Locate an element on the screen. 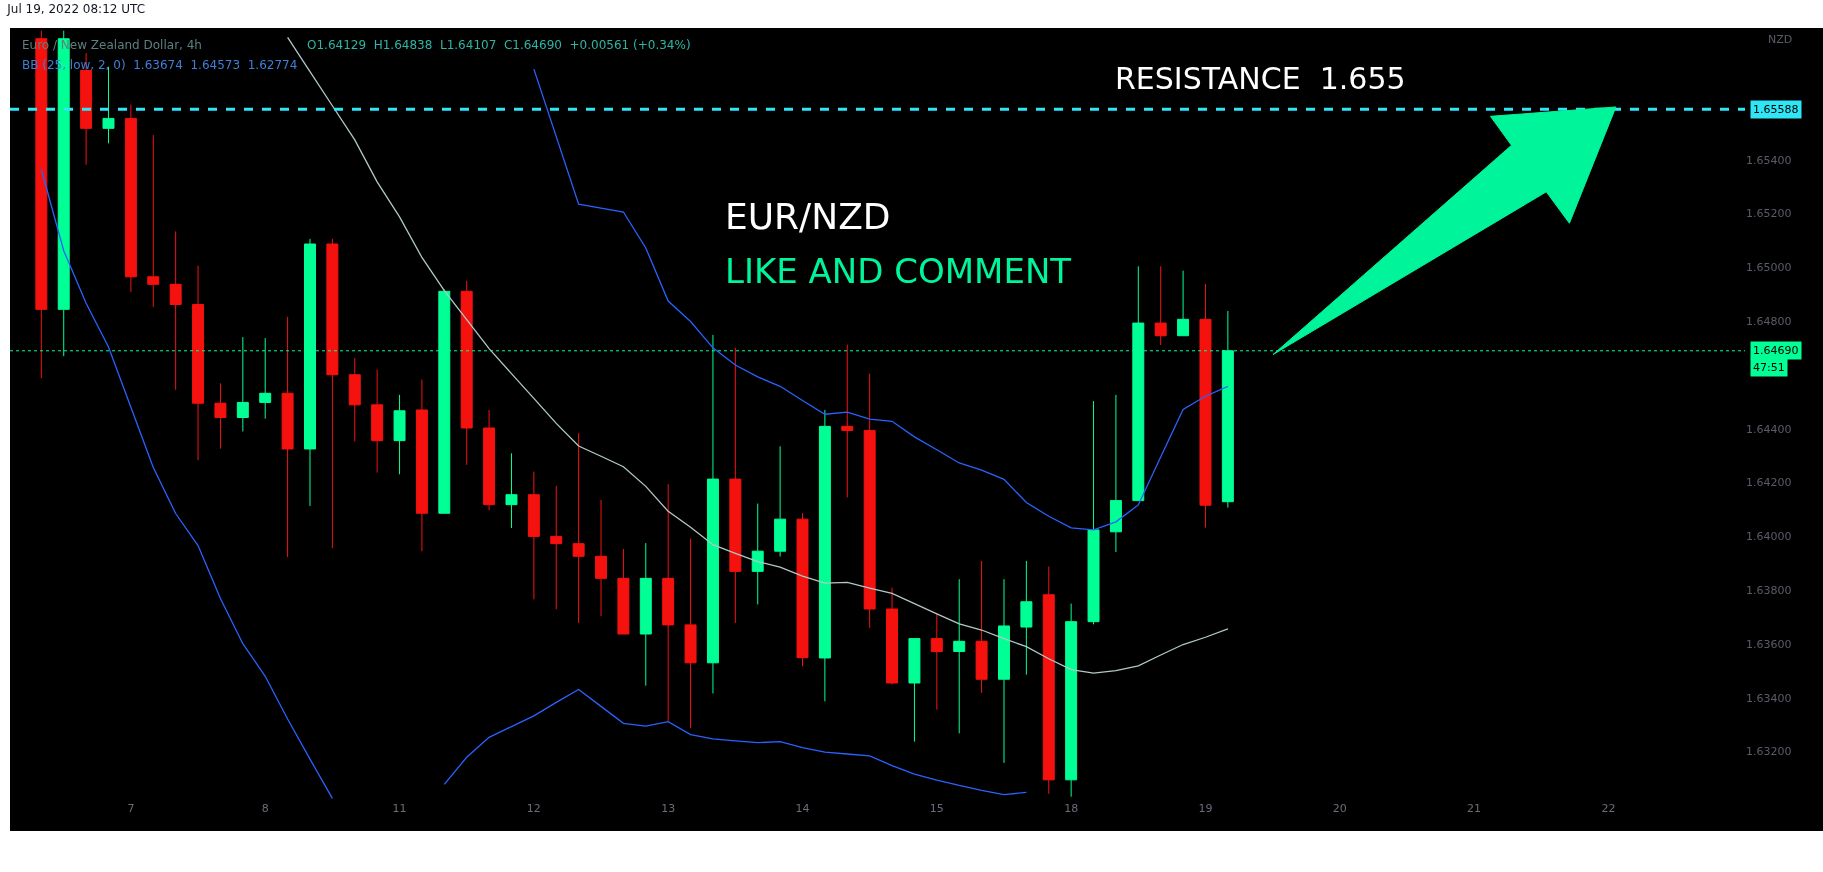 The height and width of the screenshot is (872, 1823). chart-title: Jul 19, 2022 08:12 UTC is located at coordinates (76, 8).